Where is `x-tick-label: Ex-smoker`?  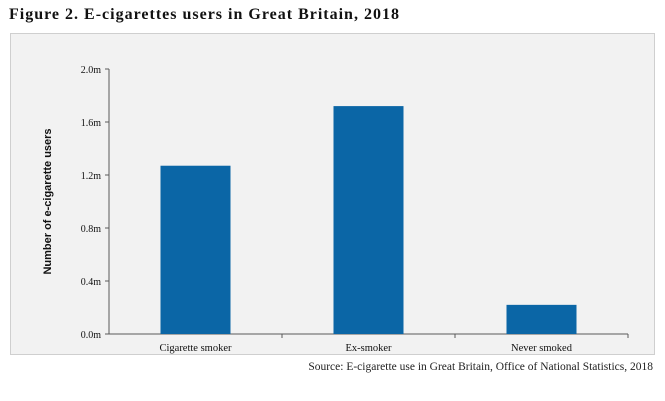
x-tick-label: Ex-smoker is located at coordinates (368, 348).